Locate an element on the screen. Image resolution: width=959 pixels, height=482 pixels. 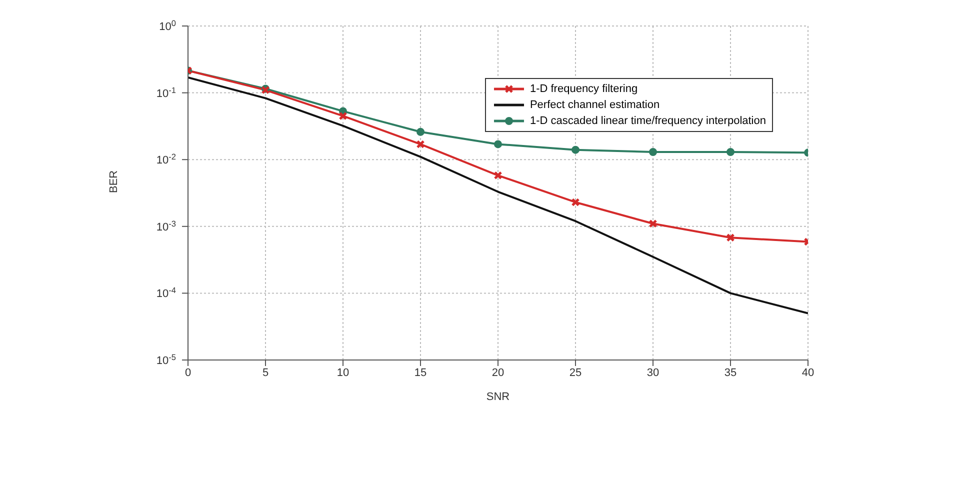
x-tick-label: 35 is located at coordinates (730, 372).